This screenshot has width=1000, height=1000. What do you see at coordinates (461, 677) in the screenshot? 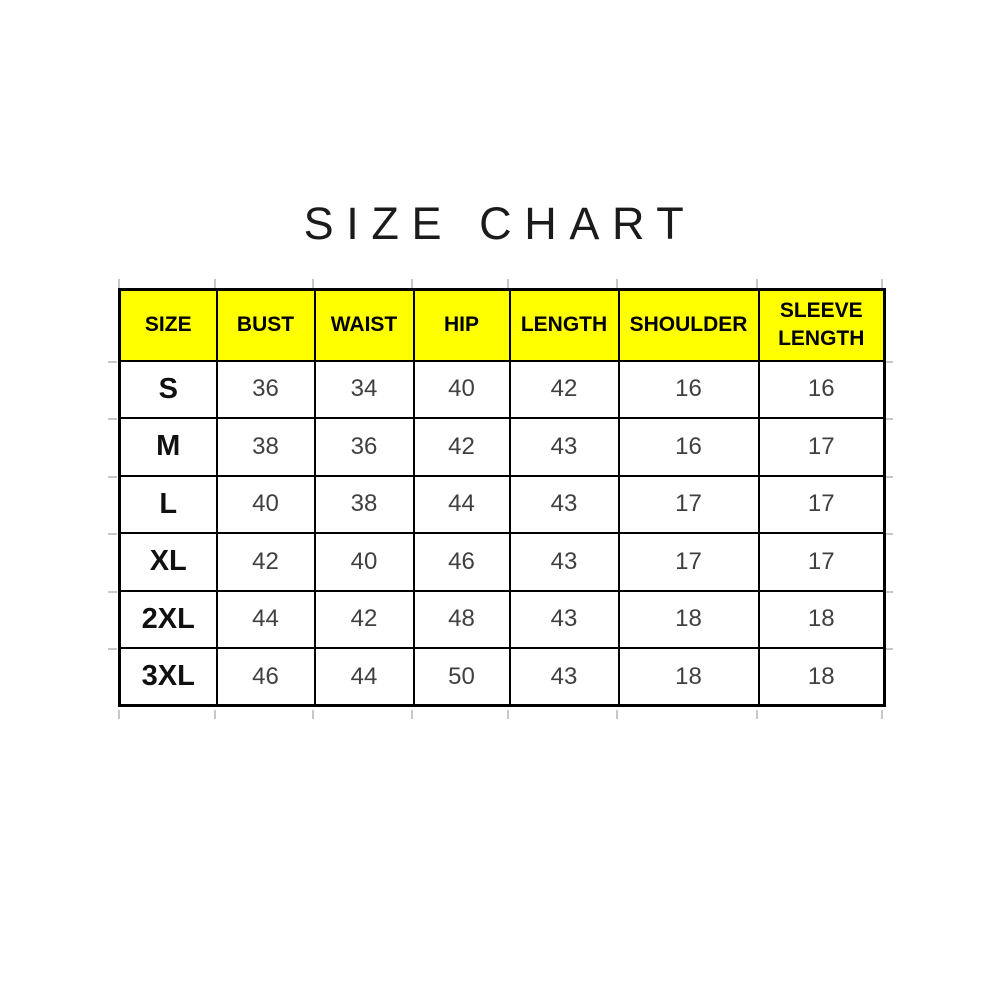
I see `value-cell: 50` at bounding box center [461, 677].